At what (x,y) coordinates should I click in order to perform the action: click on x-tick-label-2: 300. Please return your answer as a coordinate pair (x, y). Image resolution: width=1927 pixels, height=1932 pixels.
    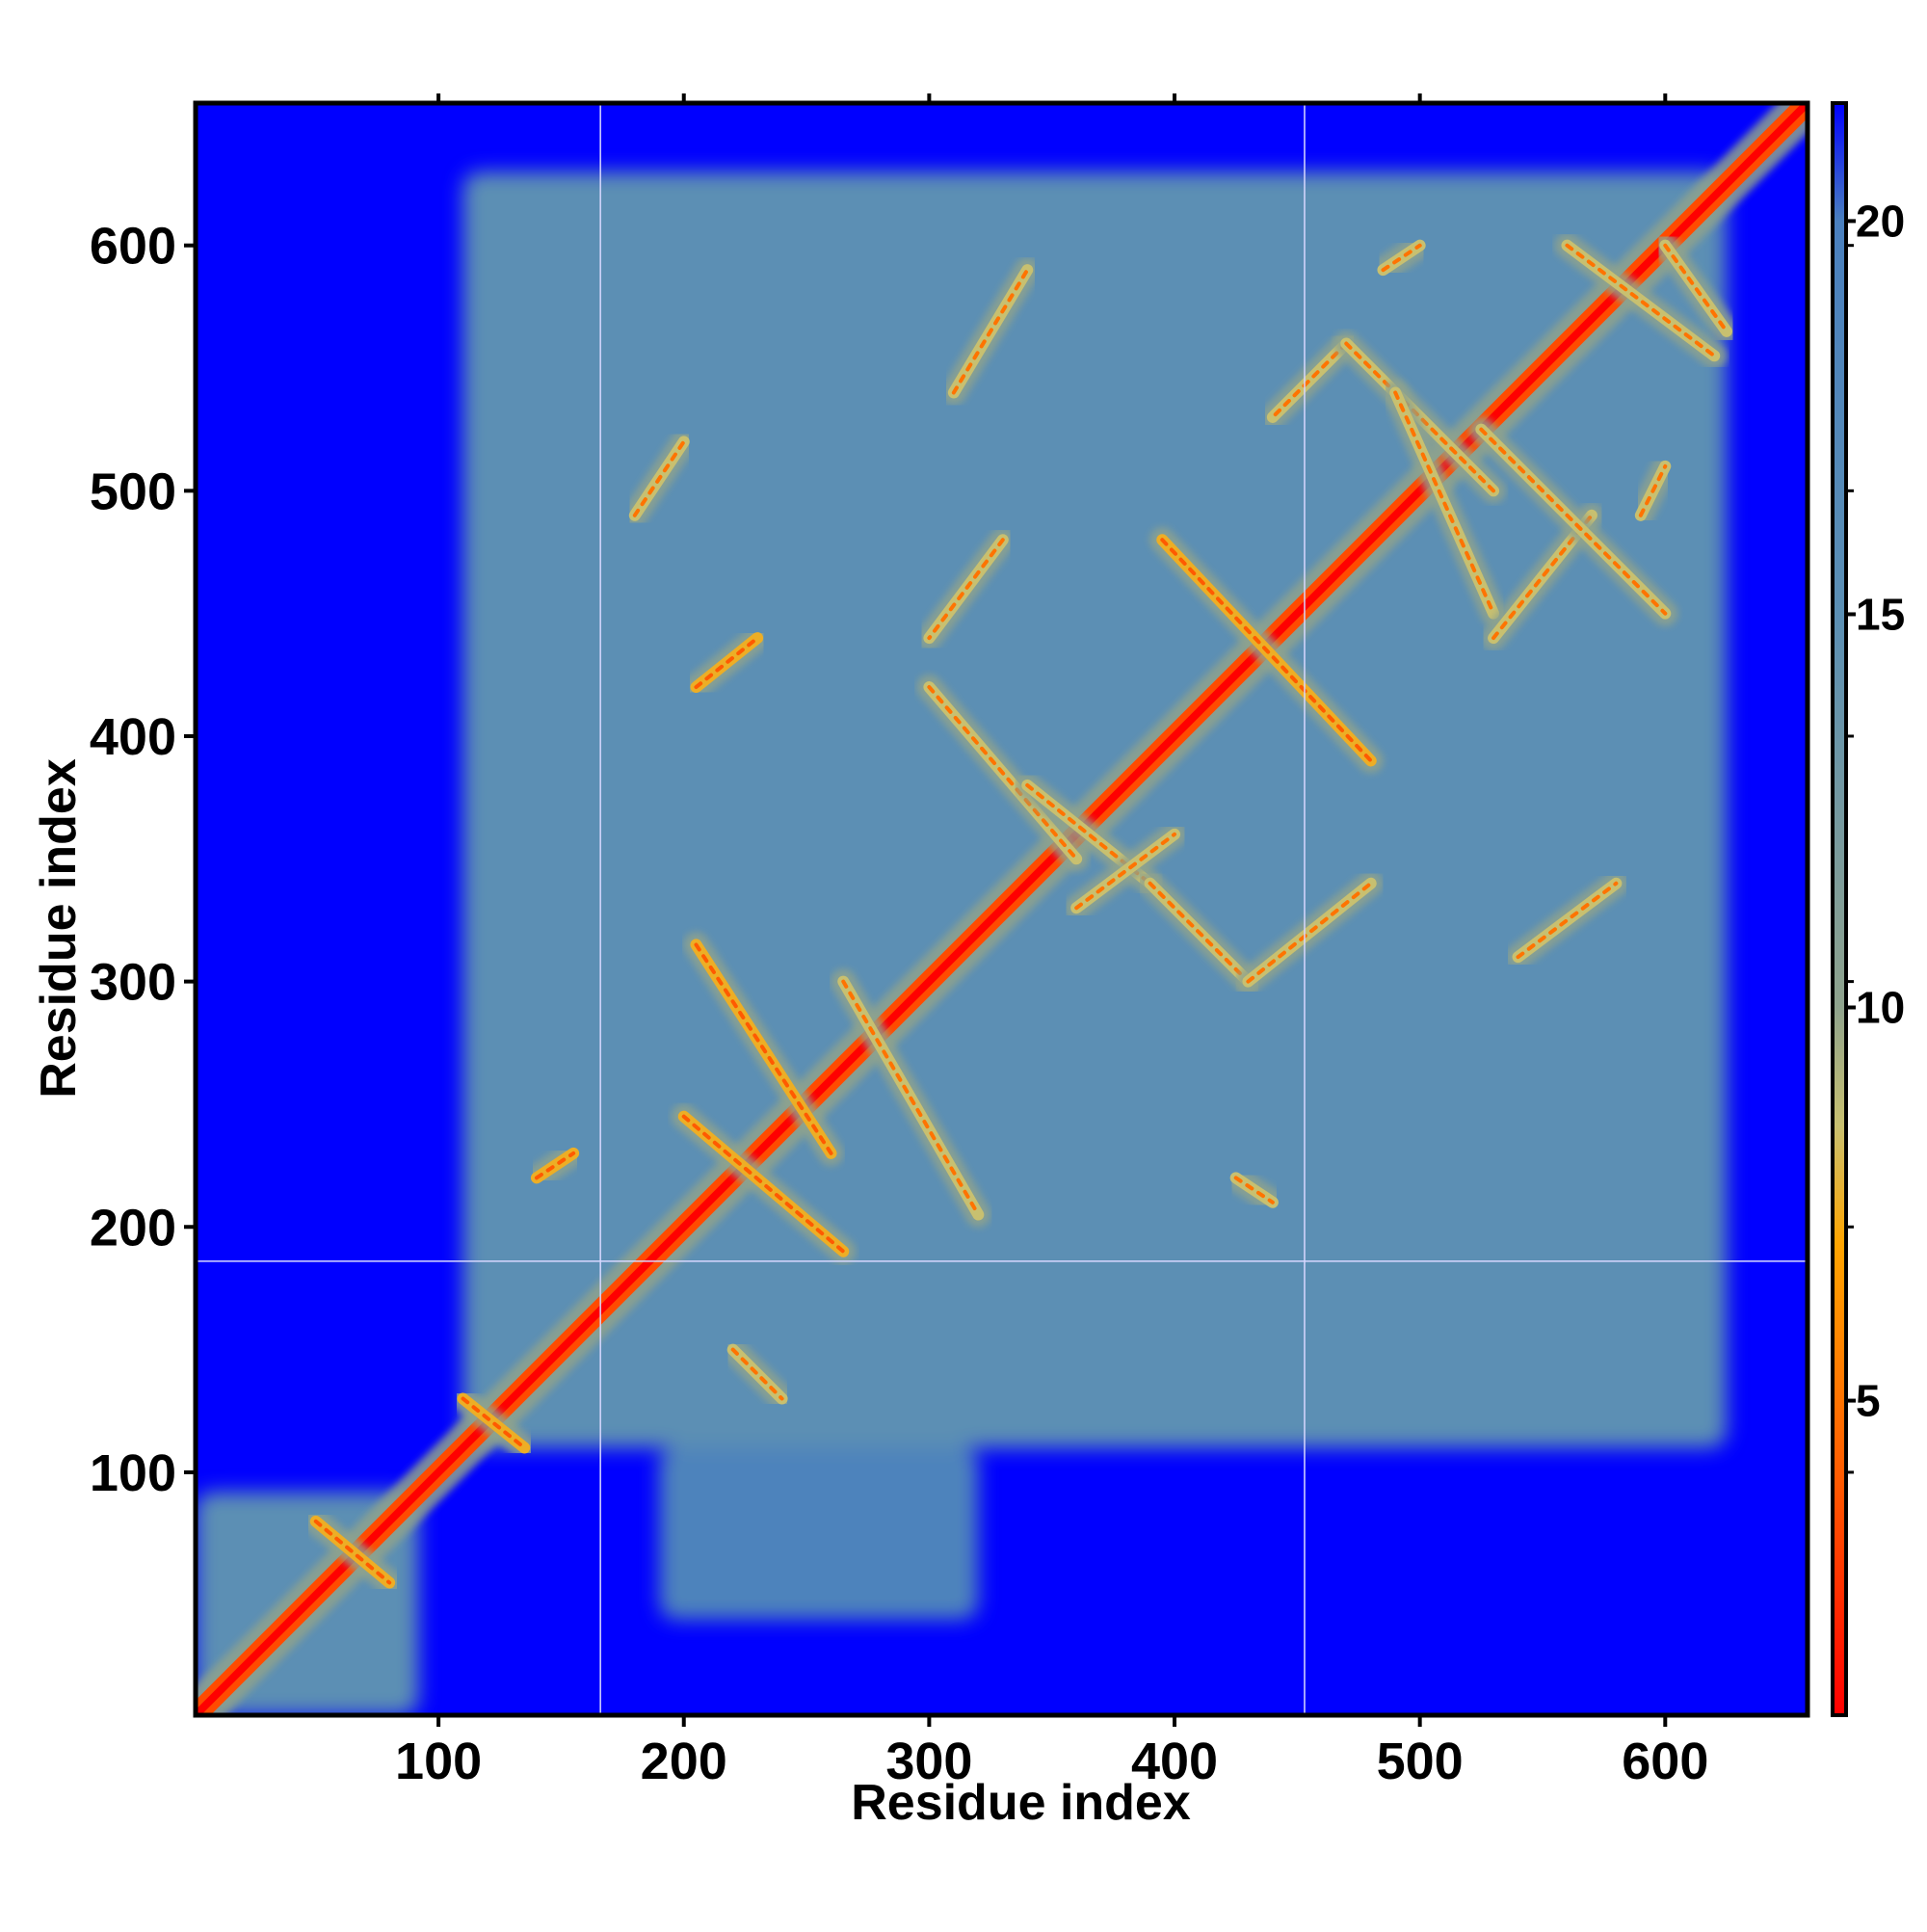
    Looking at the image, I should click on (929, 1761).